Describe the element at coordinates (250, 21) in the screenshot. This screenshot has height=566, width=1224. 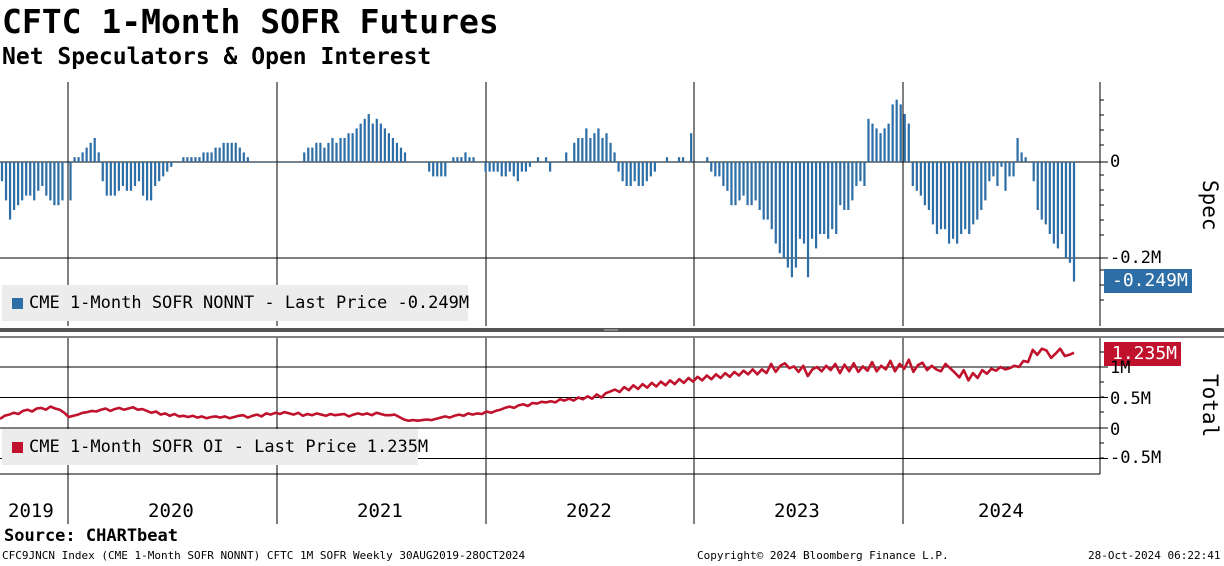
I see `chart-title: CFTC 1-Month SOFR Futures` at that location.